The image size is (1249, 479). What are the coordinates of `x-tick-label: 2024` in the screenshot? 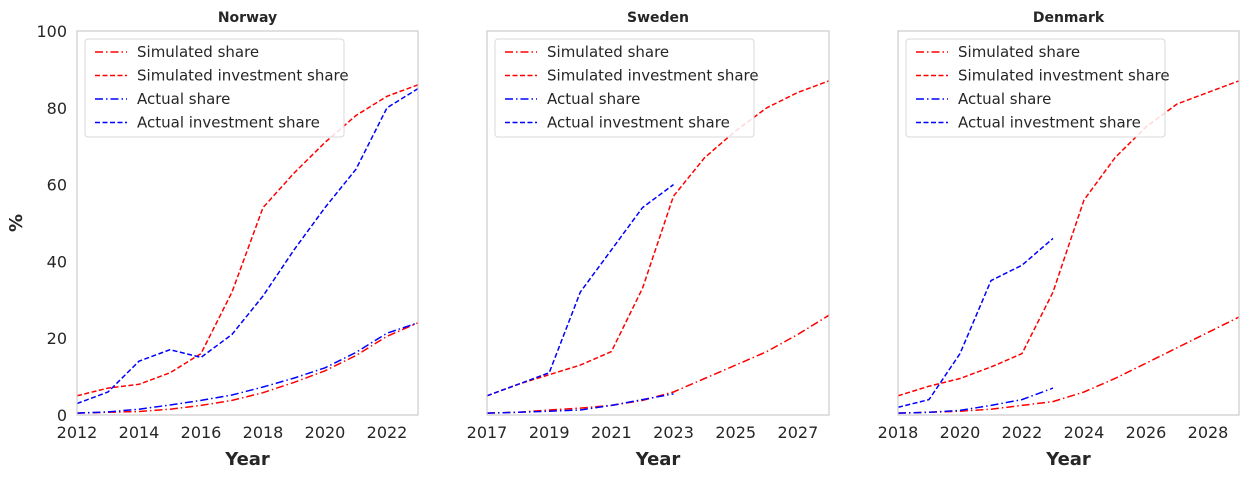 It's located at (1084, 432).